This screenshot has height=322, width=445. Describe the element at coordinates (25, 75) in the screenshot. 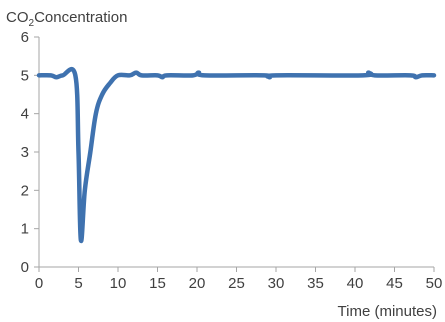

I see `y-tick-label: 5` at that location.